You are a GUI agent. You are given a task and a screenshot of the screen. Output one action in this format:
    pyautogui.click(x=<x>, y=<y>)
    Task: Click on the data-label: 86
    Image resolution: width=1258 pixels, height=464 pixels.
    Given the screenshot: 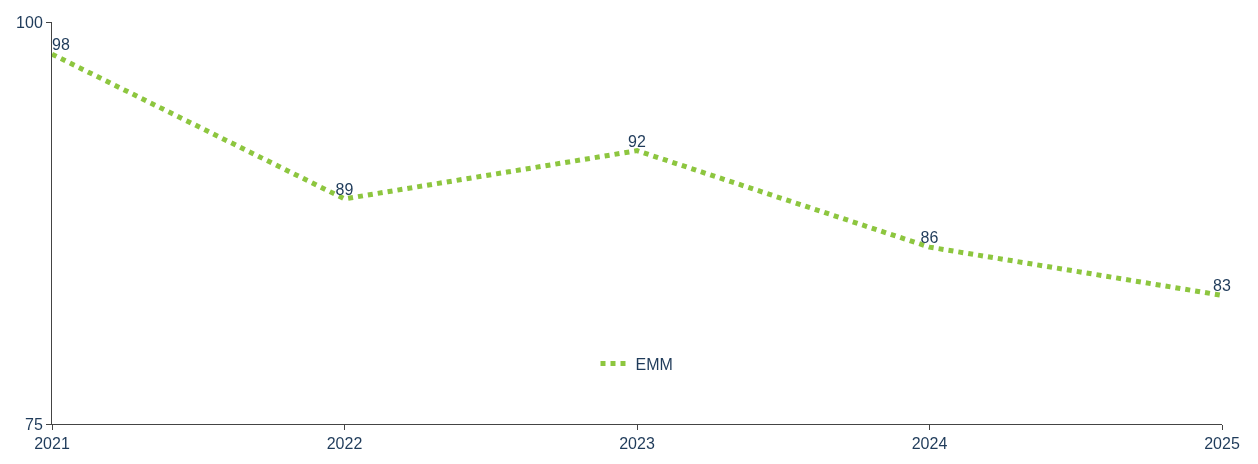 What is the action you would take?
    pyautogui.click(x=929, y=238)
    